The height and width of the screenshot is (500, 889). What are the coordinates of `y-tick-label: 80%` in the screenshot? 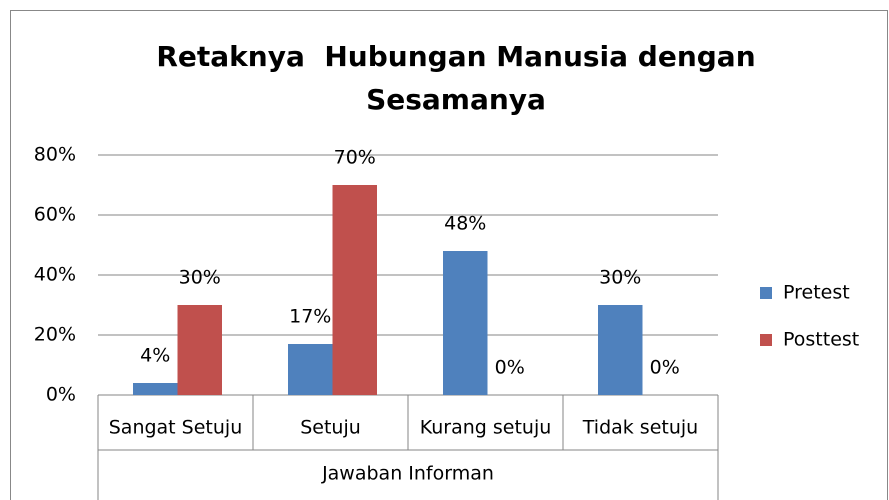 It's located at (55, 155).